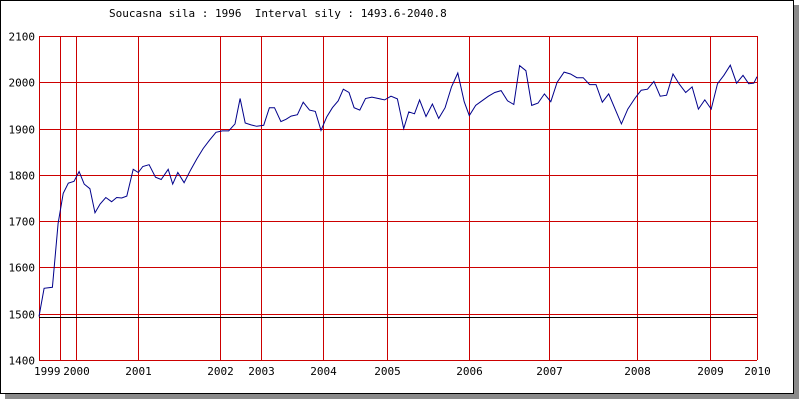 This screenshot has height=400, width=800. I want to click on x-tick-label-2002: 2002, so click(220, 371).